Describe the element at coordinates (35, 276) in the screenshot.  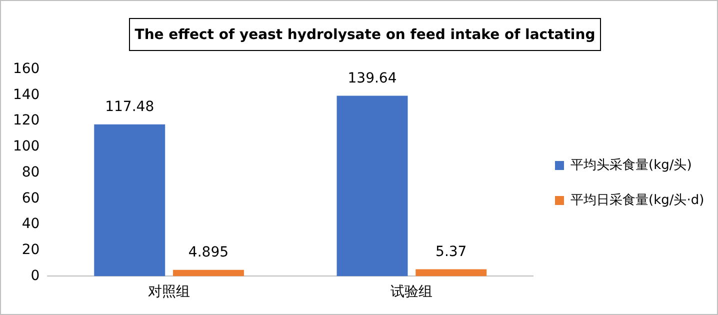
I see `y-tick-label: 0` at that location.